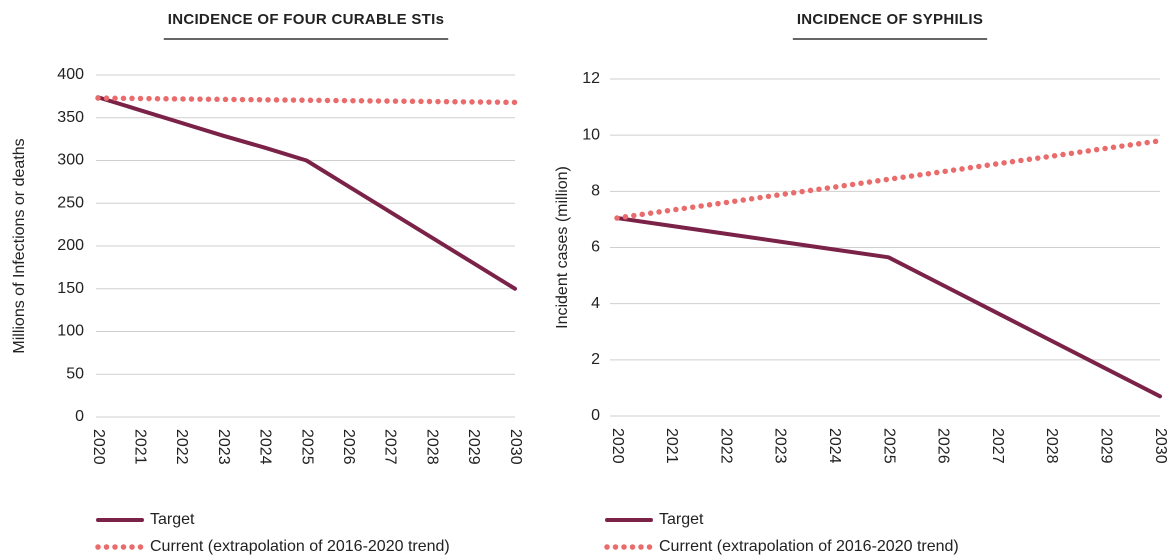 This screenshot has height=558, width=1176. Describe the element at coordinates (306, 19) in the screenshot. I see `chart-title: INCIDENCE OF FOUR CURABLE STIs` at that location.